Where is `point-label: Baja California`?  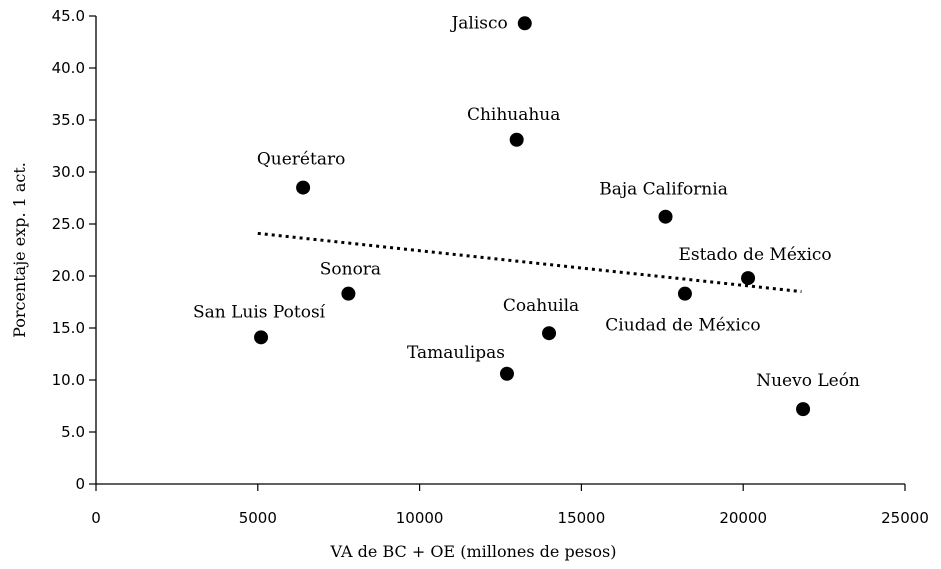
point-label: Baja California is located at coordinates (663, 190).